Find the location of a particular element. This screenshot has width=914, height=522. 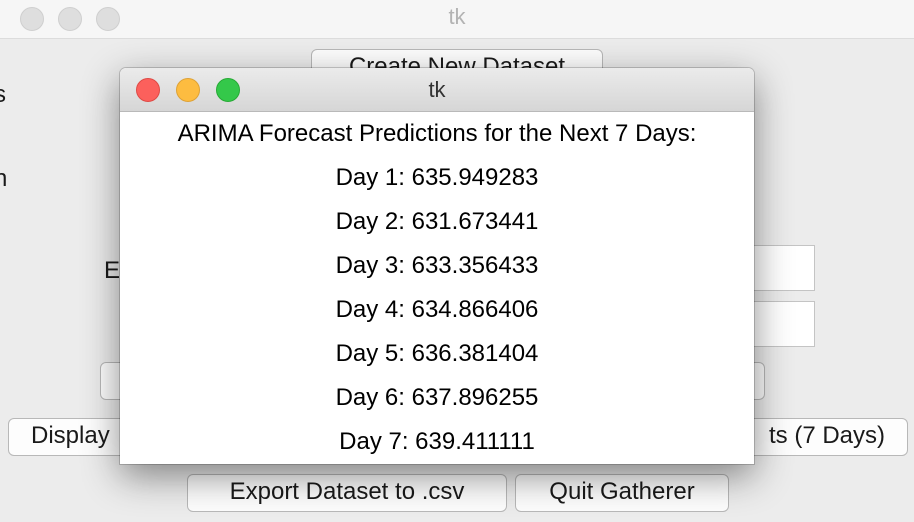

prediction-day-4: Day 4: 634.866406 is located at coordinates (437, 309).